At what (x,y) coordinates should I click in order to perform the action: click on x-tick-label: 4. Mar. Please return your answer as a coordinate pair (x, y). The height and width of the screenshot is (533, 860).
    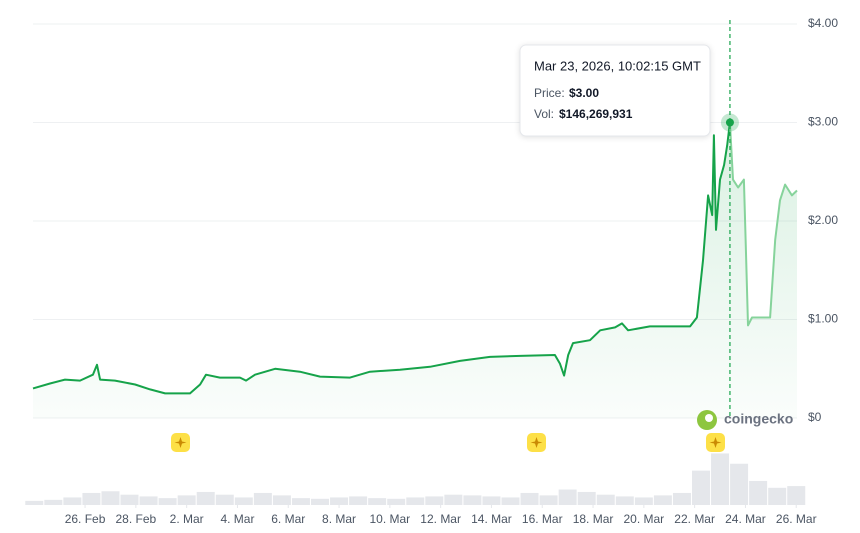
    Looking at the image, I should click on (237, 519).